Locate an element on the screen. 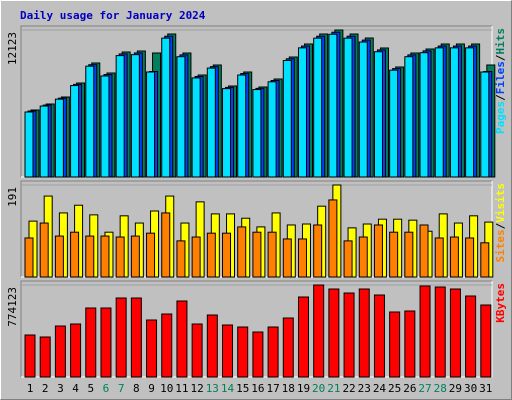  legend-entry: Hits is located at coordinates (500, 41).